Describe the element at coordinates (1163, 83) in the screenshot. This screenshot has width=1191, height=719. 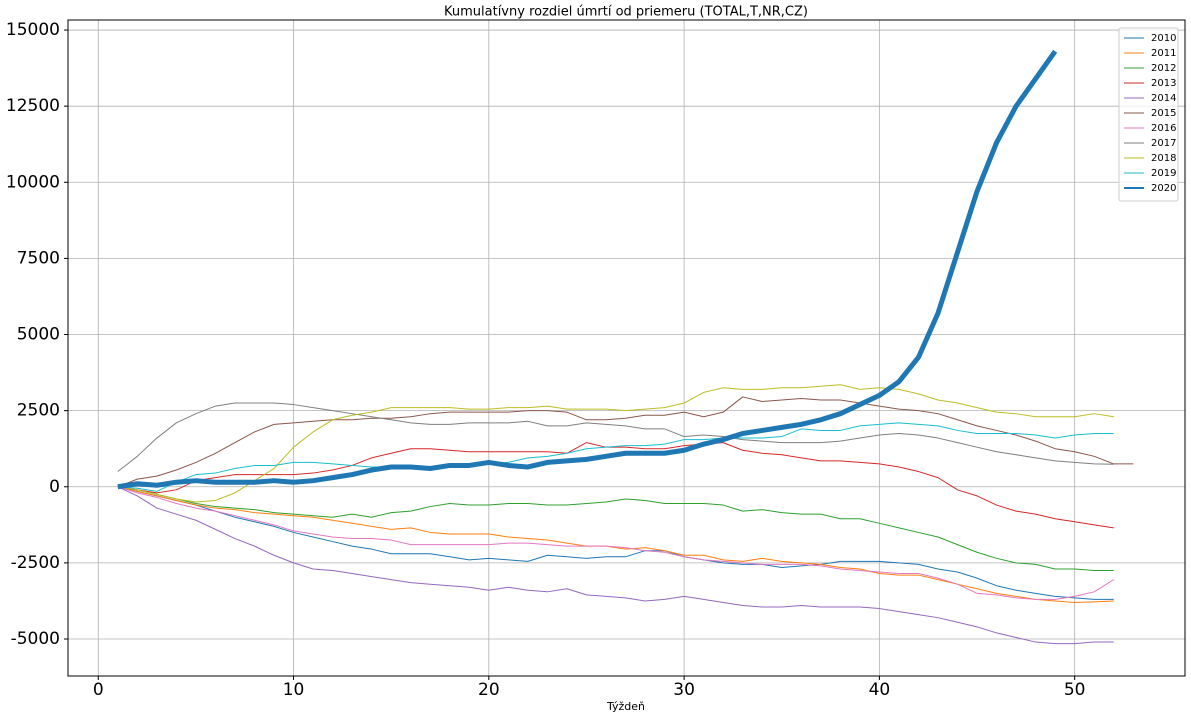
I see `legend-label: 2013` at that location.